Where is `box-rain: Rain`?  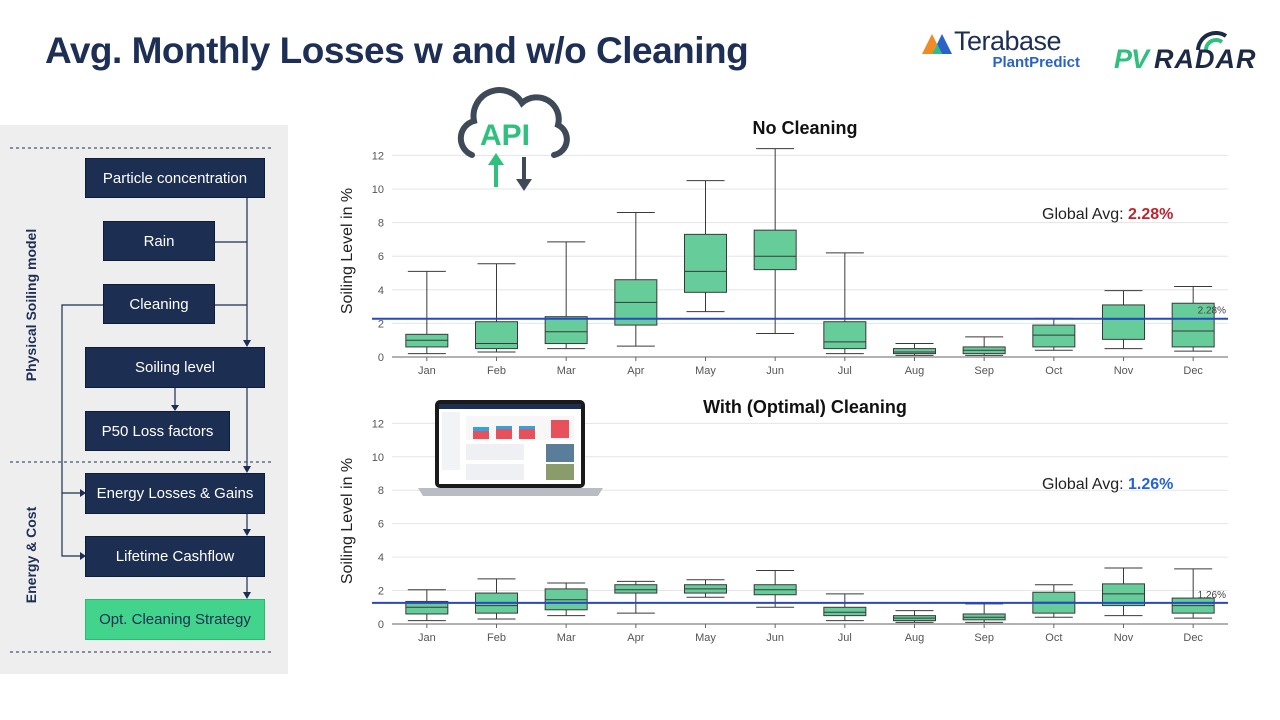 box-rain: Rain is located at coordinates (159, 241).